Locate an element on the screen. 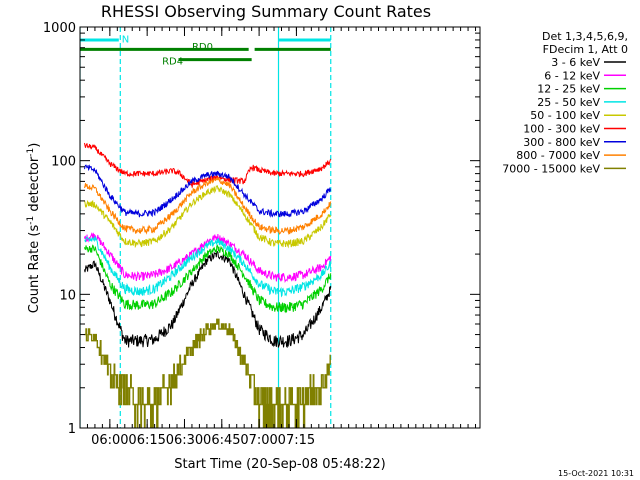 This screenshot has width=640, height=480. legend-header-line: Det 1,3,4,5,6,9, is located at coordinates (585, 36).